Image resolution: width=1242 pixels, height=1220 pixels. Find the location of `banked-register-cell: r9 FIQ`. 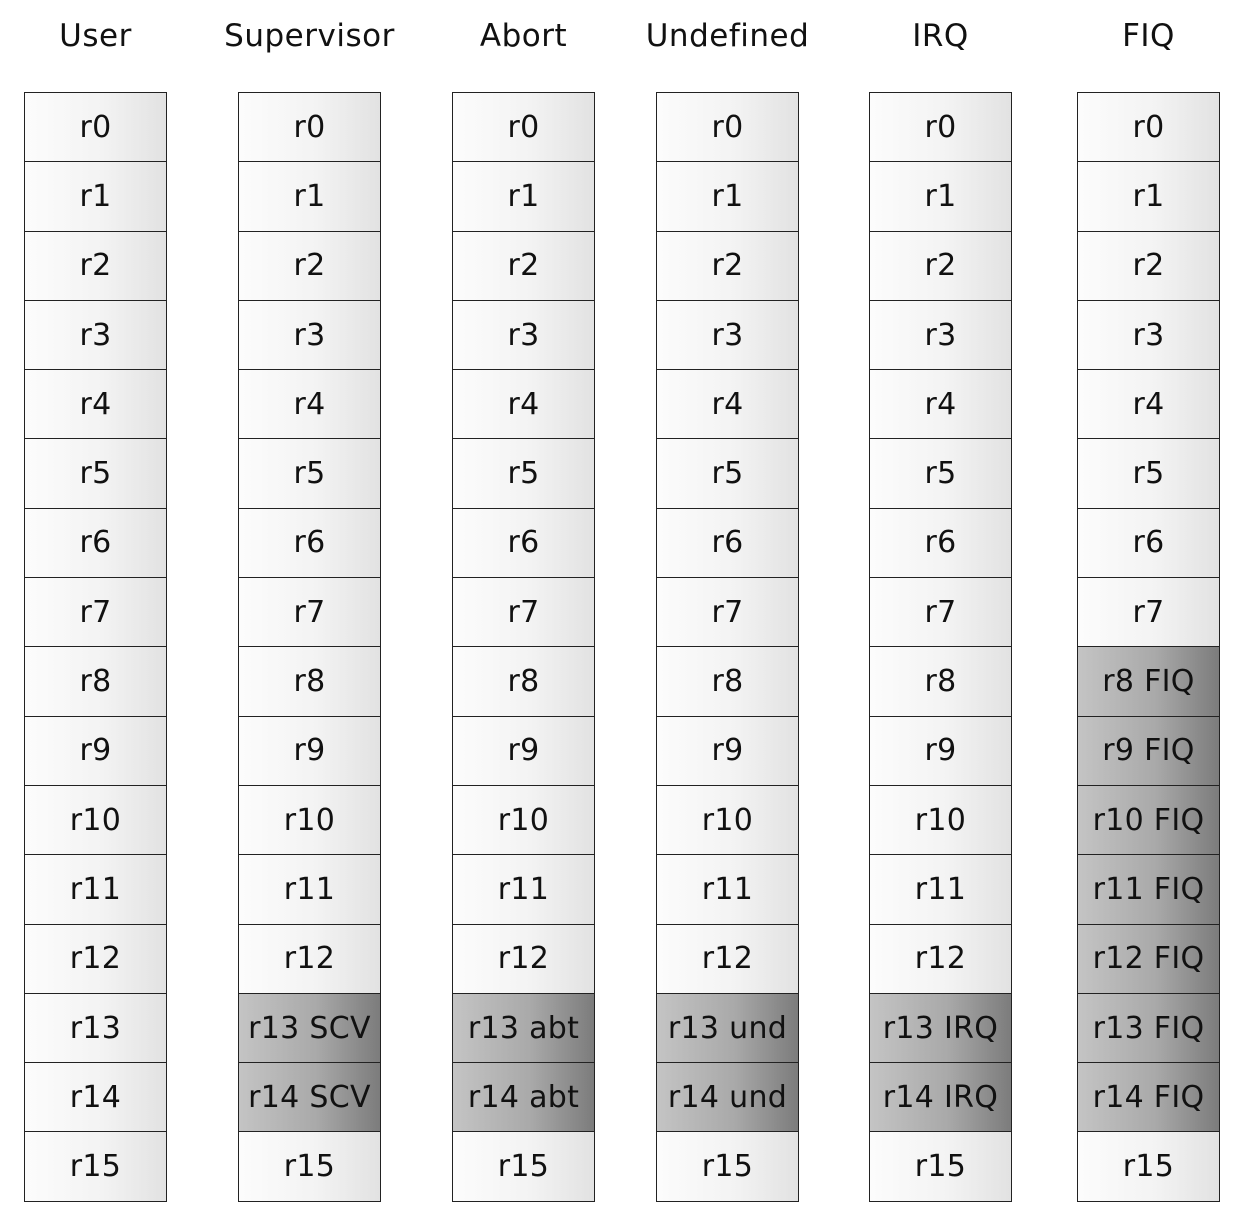

banked-register-cell: r9 FIQ is located at coordinates (1148, 751).